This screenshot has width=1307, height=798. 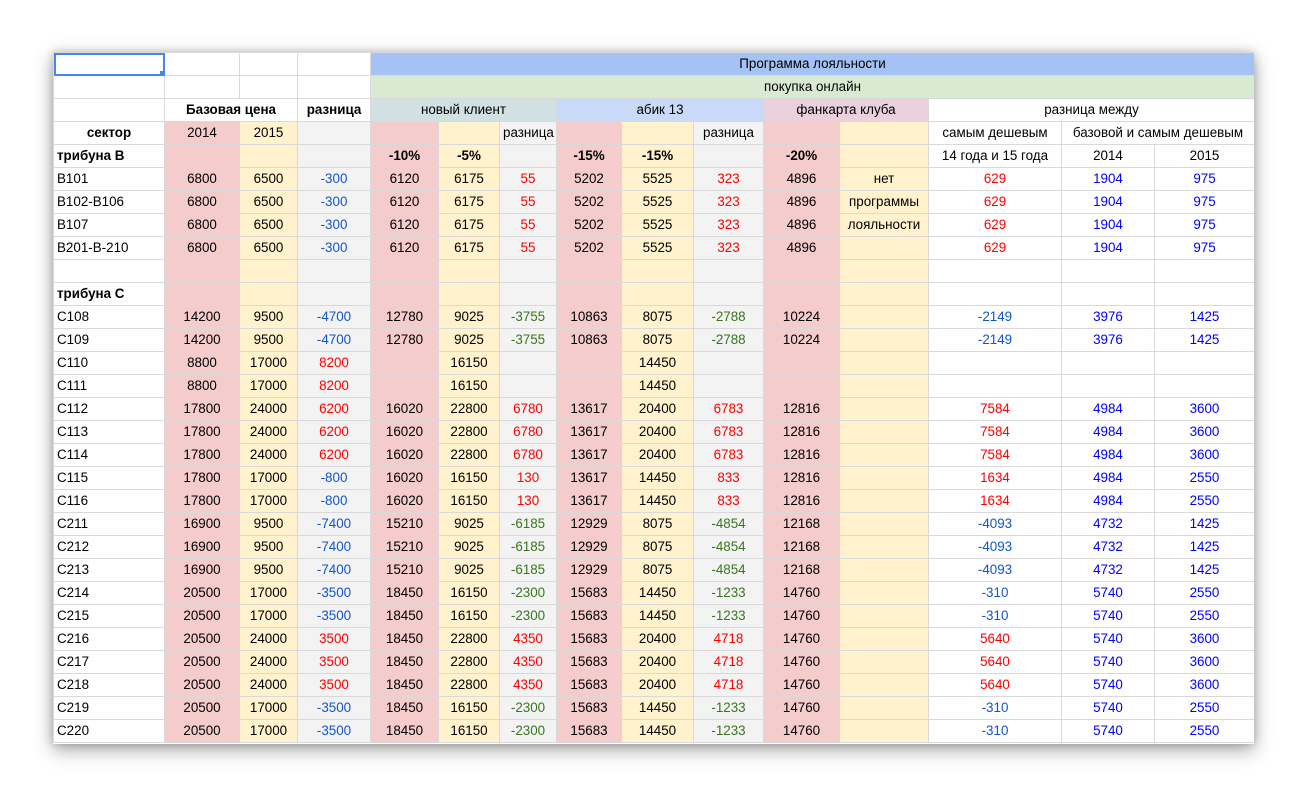 I want to click on price-2015-cell: 17000, so click(x=268, y=616).